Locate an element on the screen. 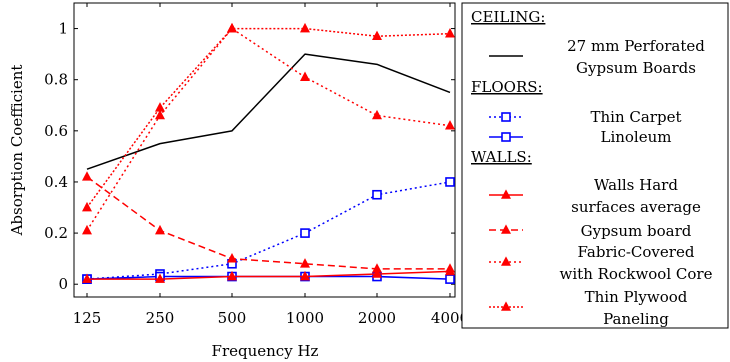 This screenshot has width=730, height=362. legend-entry-label: Gypsum Boards is located at coordinates (636, 68).